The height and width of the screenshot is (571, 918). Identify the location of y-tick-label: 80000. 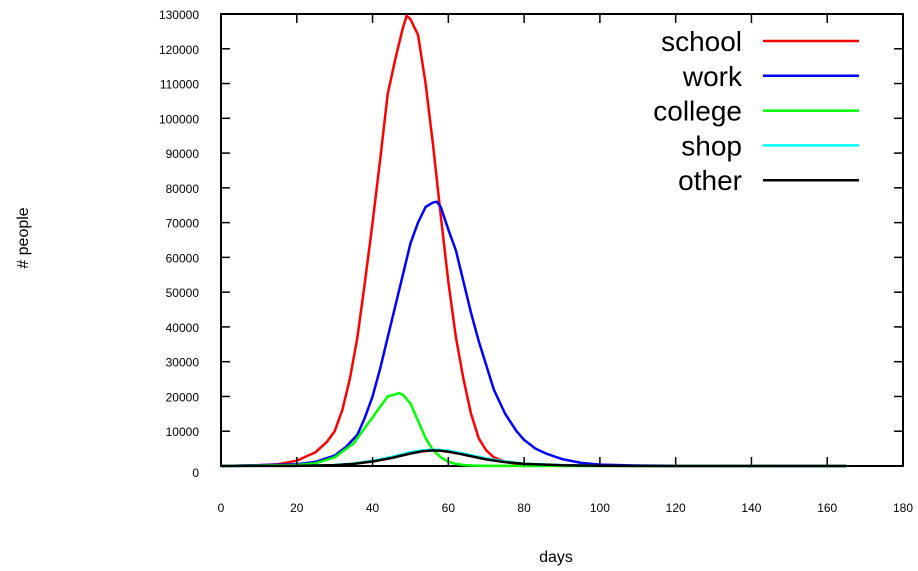
(183, 189).